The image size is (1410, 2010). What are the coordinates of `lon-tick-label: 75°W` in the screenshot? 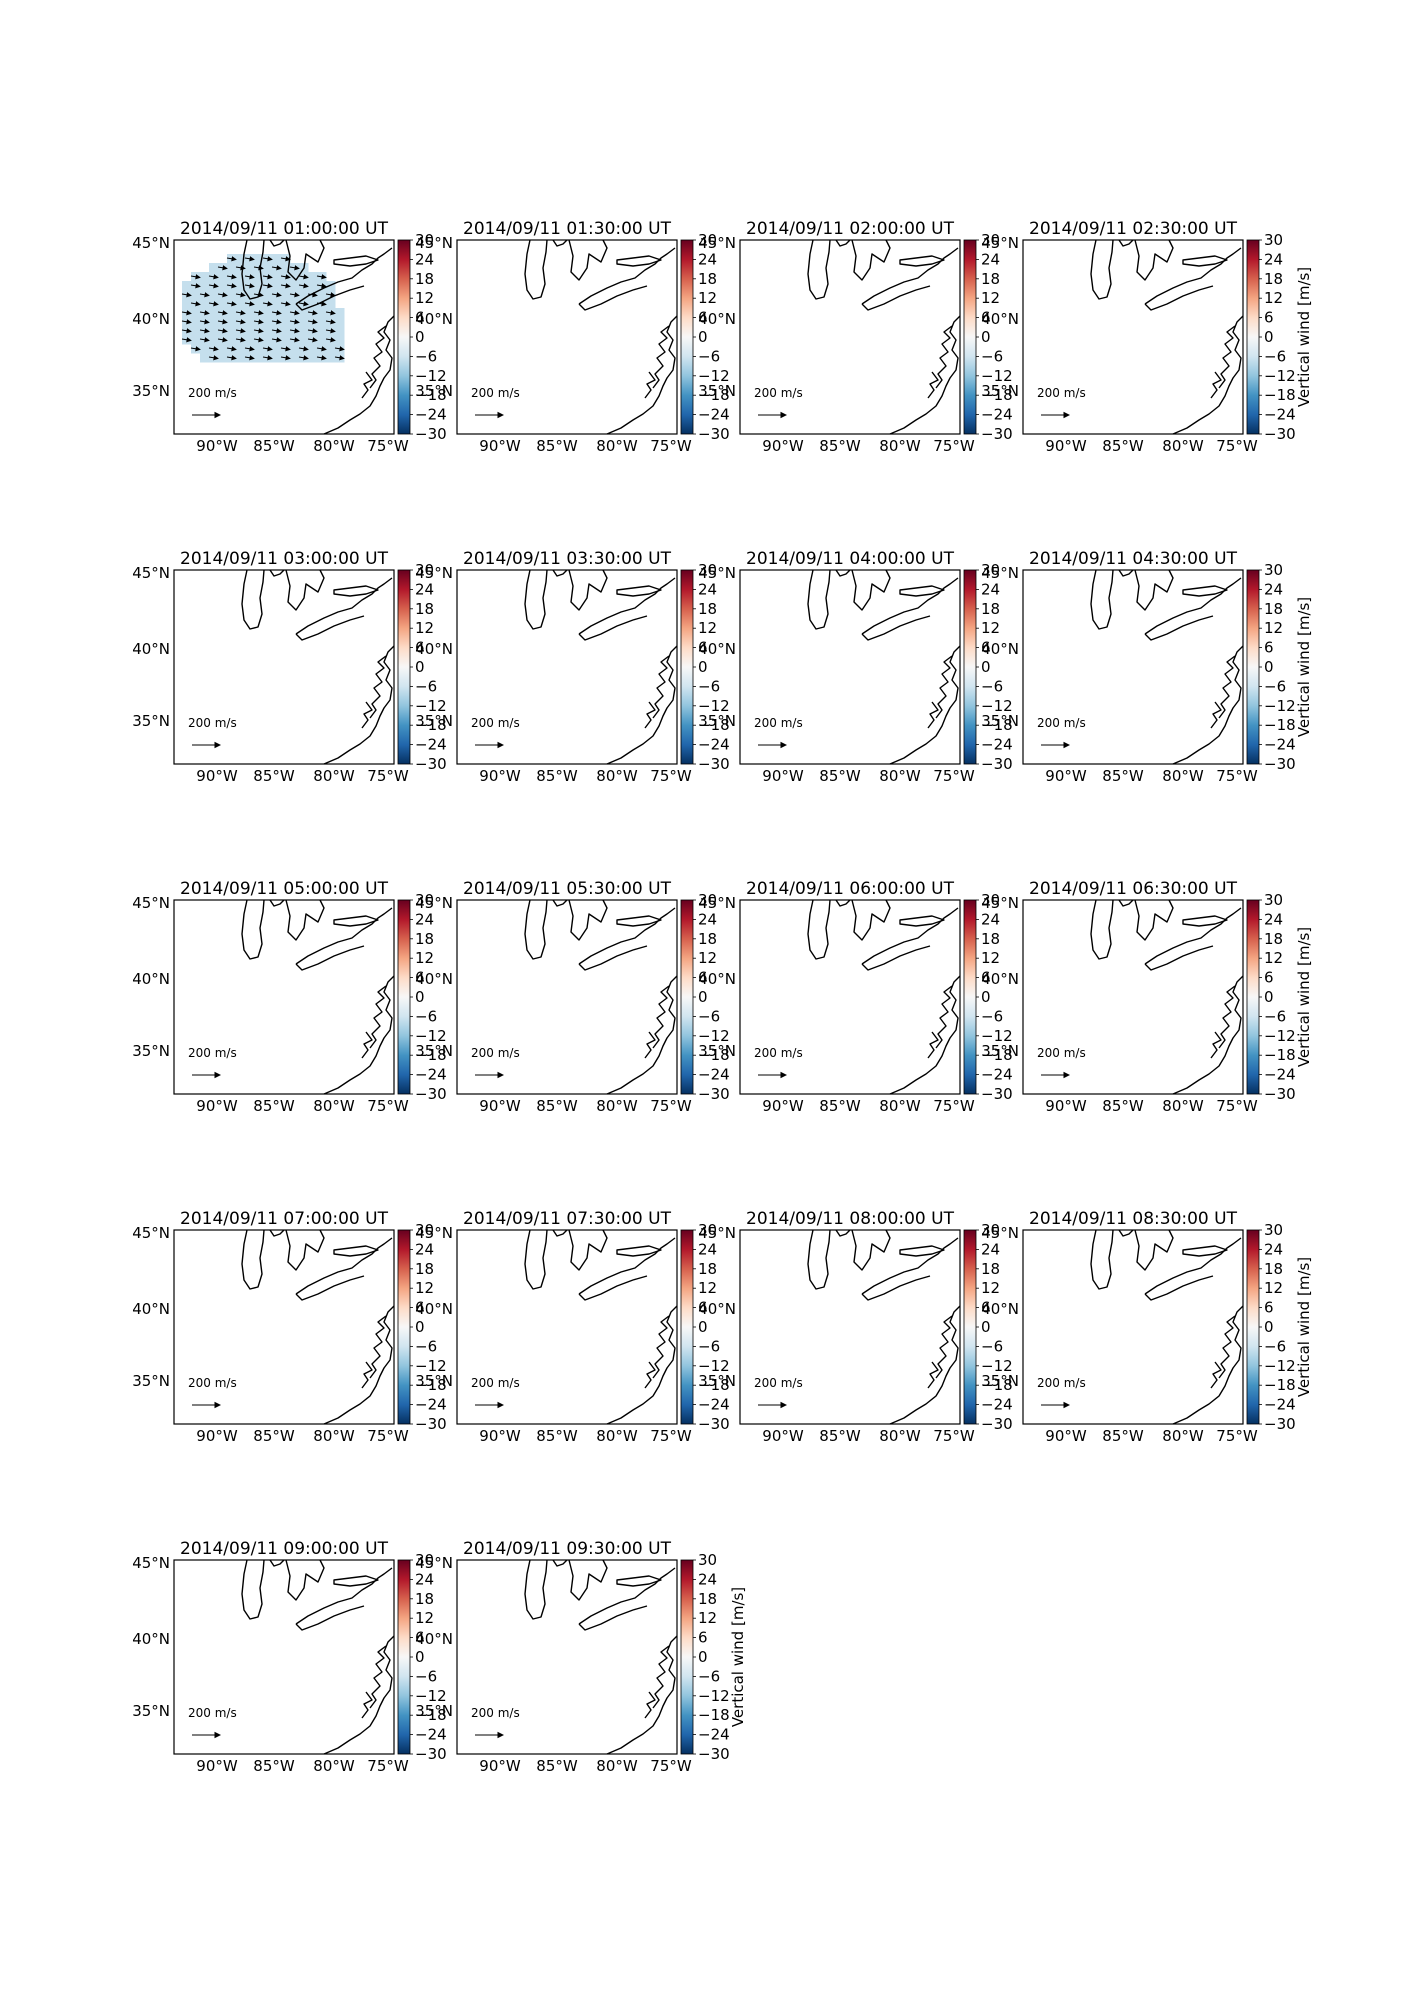 It's located at (954, 776).